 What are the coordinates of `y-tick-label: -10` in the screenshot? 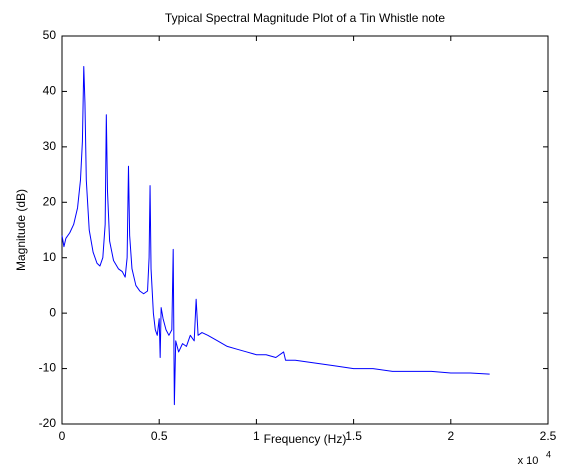 It's located at (48, 368).